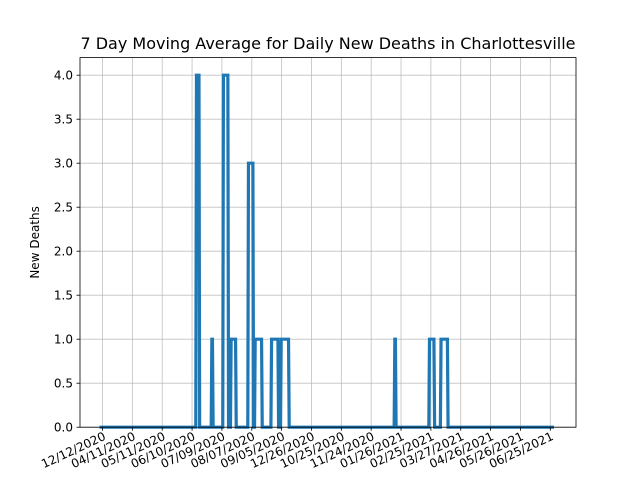 The width and height of the screenshot is (640, 480). What do you see at coordinates (63, 296) in the screenshot?
I see `y-tick-label: 1.5` at bounding box center [63, 296].